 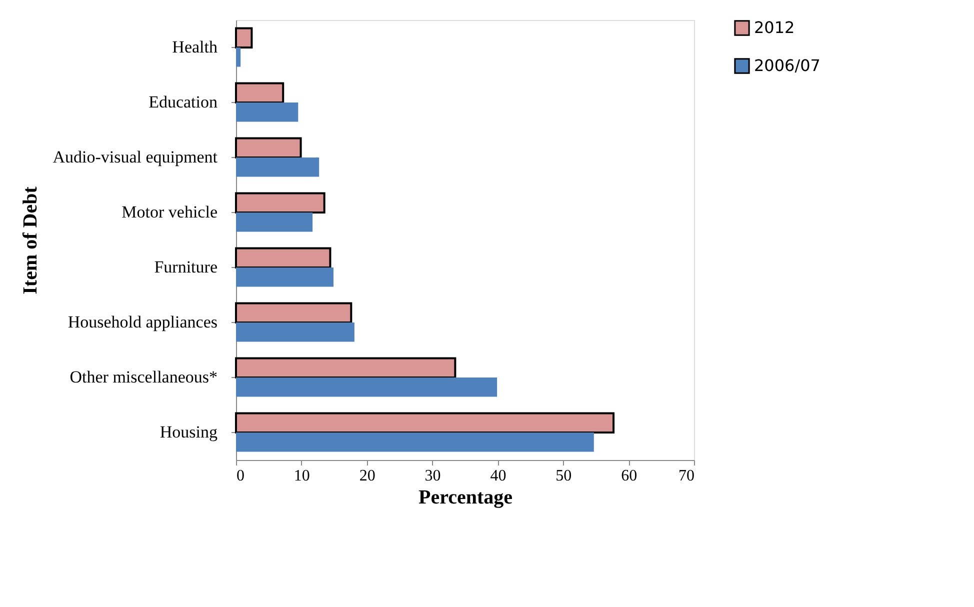 What do you see at coordinates (170, 212) in the screenshot?
I see `y-tick-label: Motor vehicle` at bounding box center [170, 212].